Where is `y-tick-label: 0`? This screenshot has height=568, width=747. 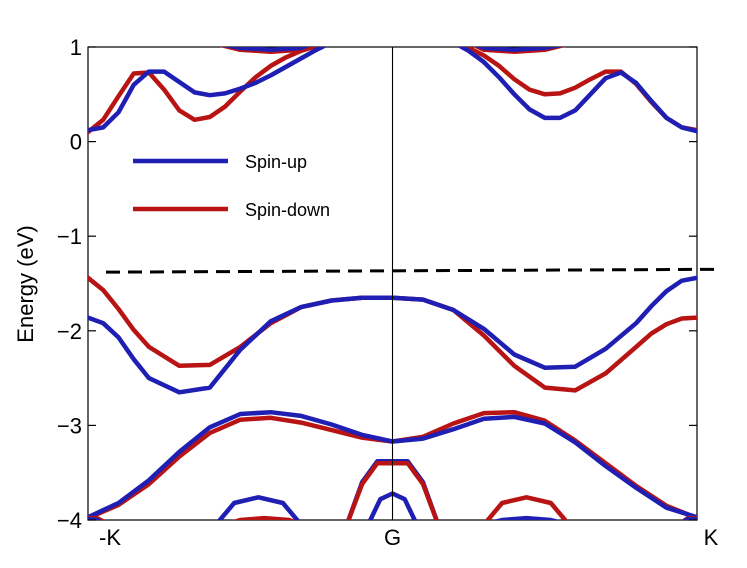 y-tick-label: 0 is located at coordinates (76, 142).